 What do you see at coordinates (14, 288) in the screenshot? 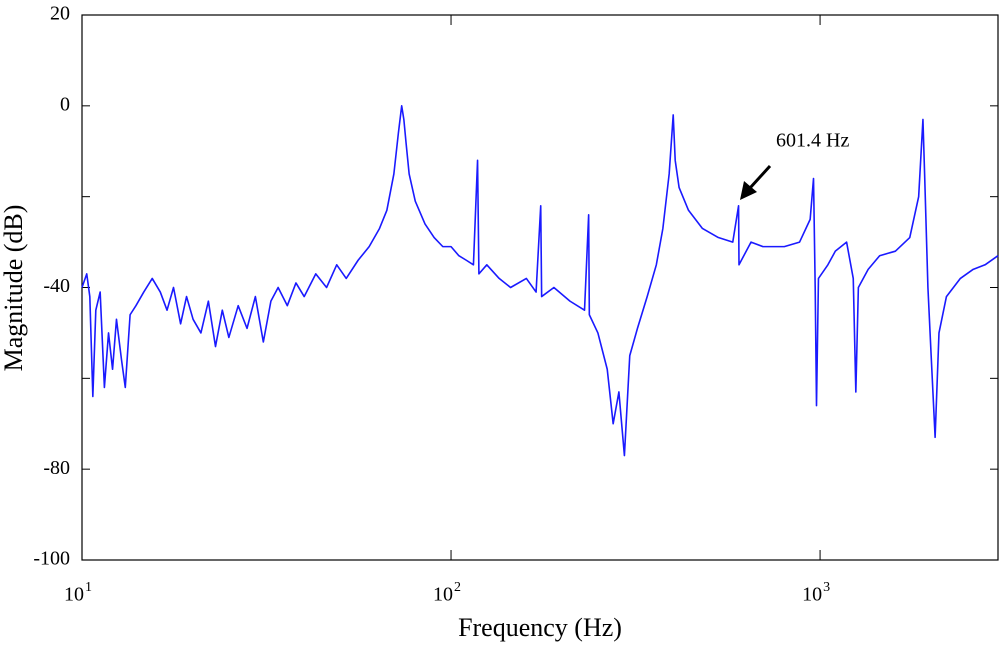
I see `y-axis-title: Magnitude (dB)` at bounding box center [14, 288].